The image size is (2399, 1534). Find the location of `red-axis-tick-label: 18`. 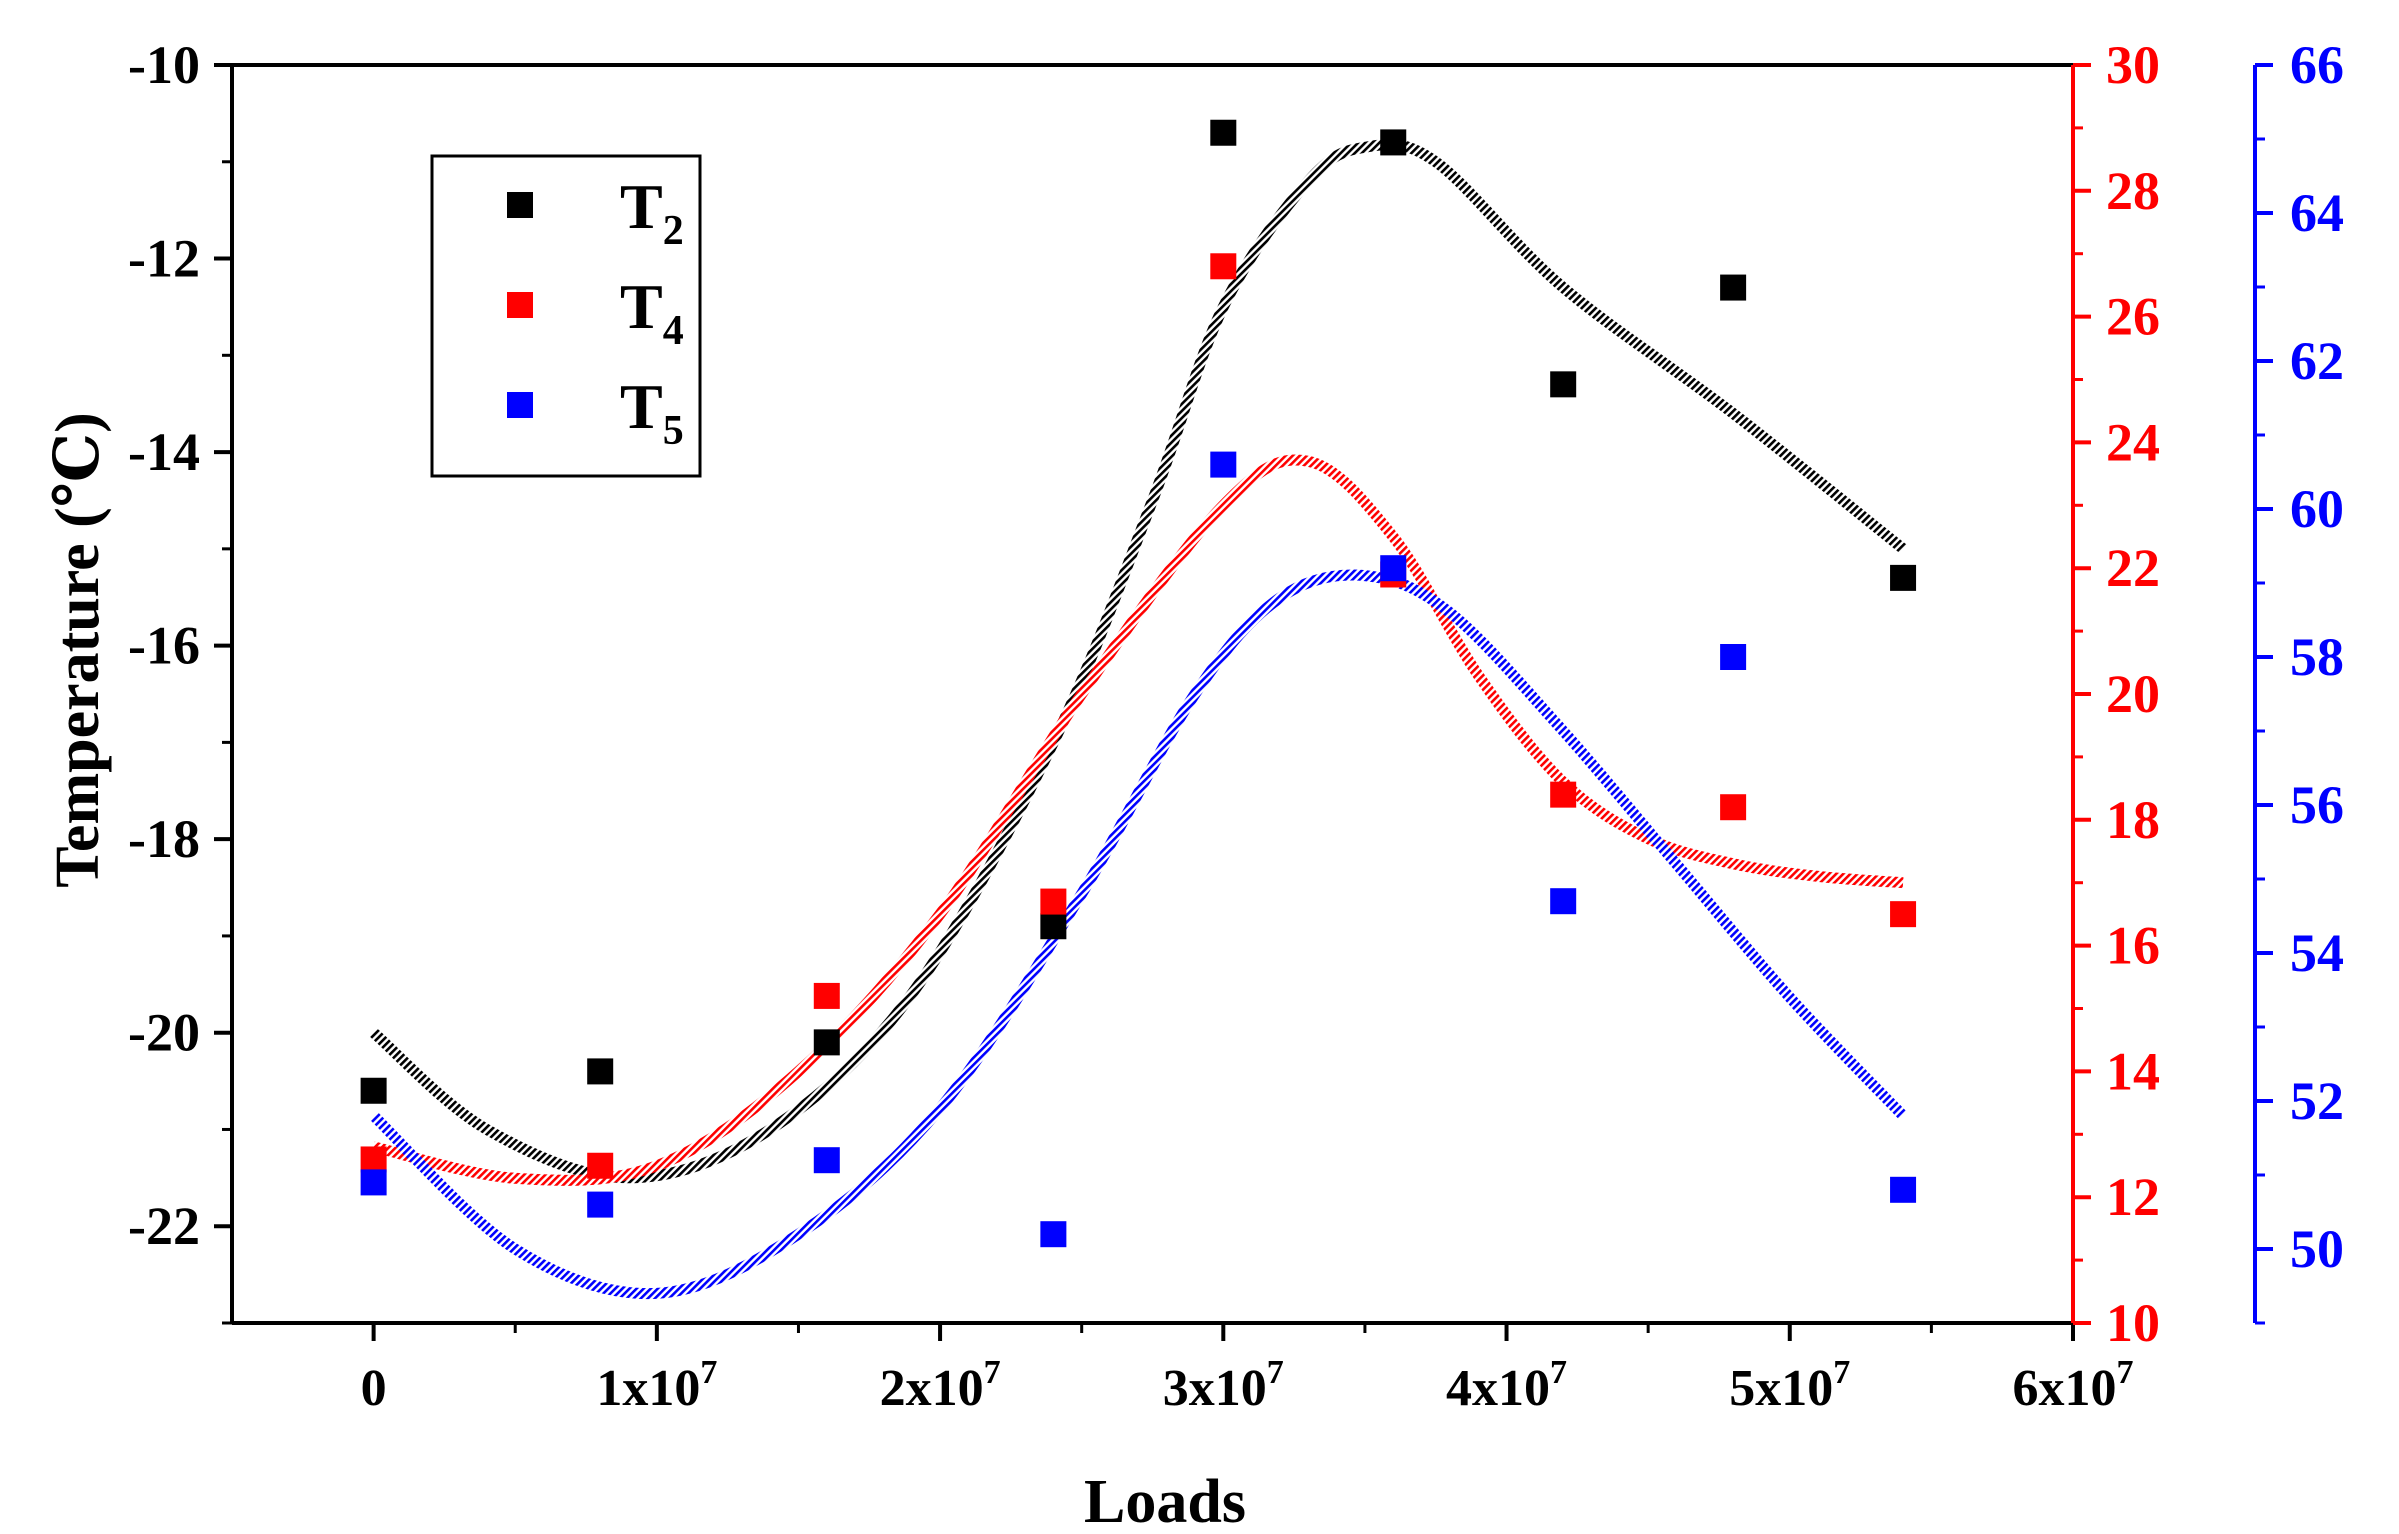

red-axis-tick-label: 18 is located at coordinates (2133, 820).